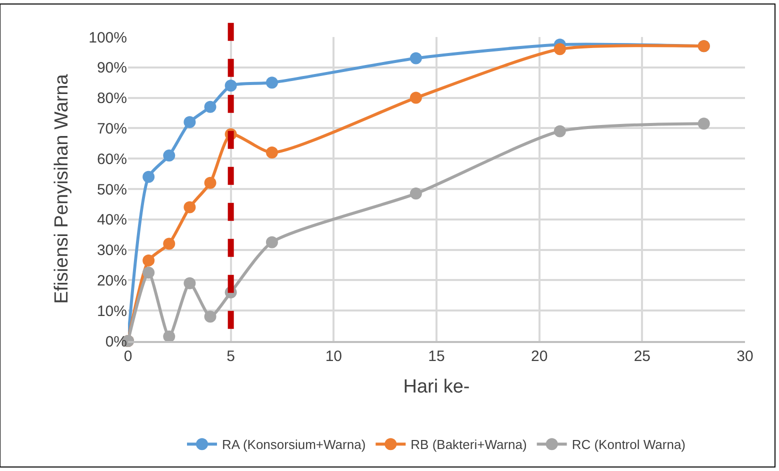  What do you see at coordinates (111, 220) in the screenshot?
I see `y-tick-label: 40%` at bounding box center [111, 220].